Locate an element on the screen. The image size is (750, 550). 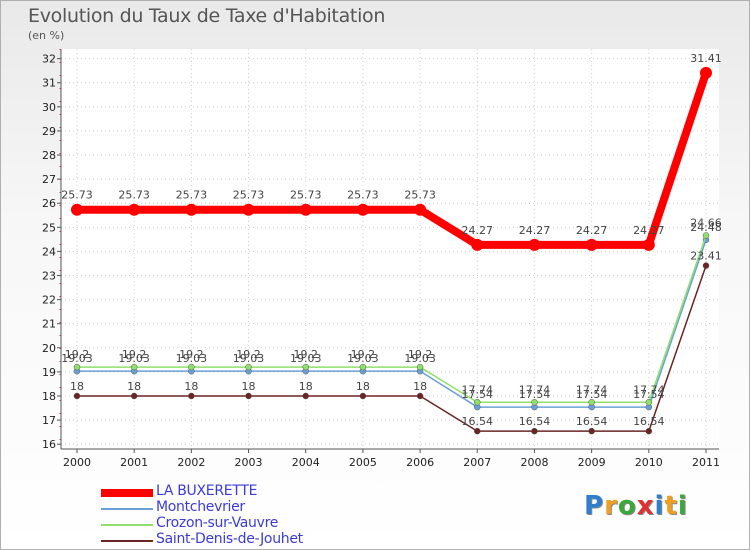
x-tick-label: 2001 is located at coordinates (134, 462).